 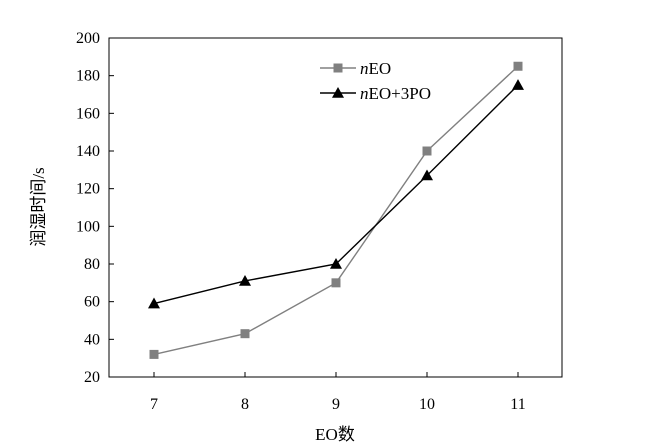 I want to click on y-tick-label: 60, so click(x=92, y=302).